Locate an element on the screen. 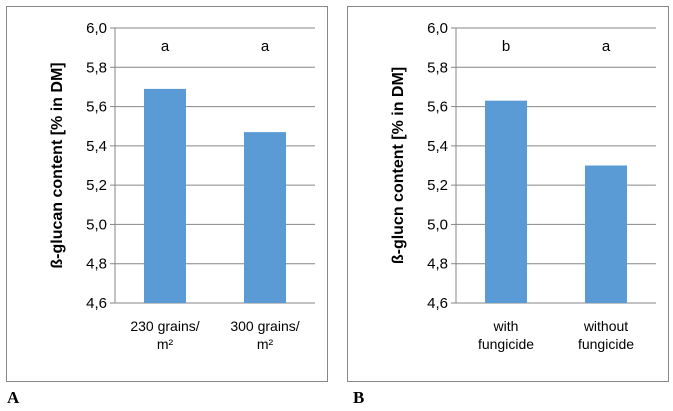  x-category-label: 230 grains/ is located at coordinates (164, 326).